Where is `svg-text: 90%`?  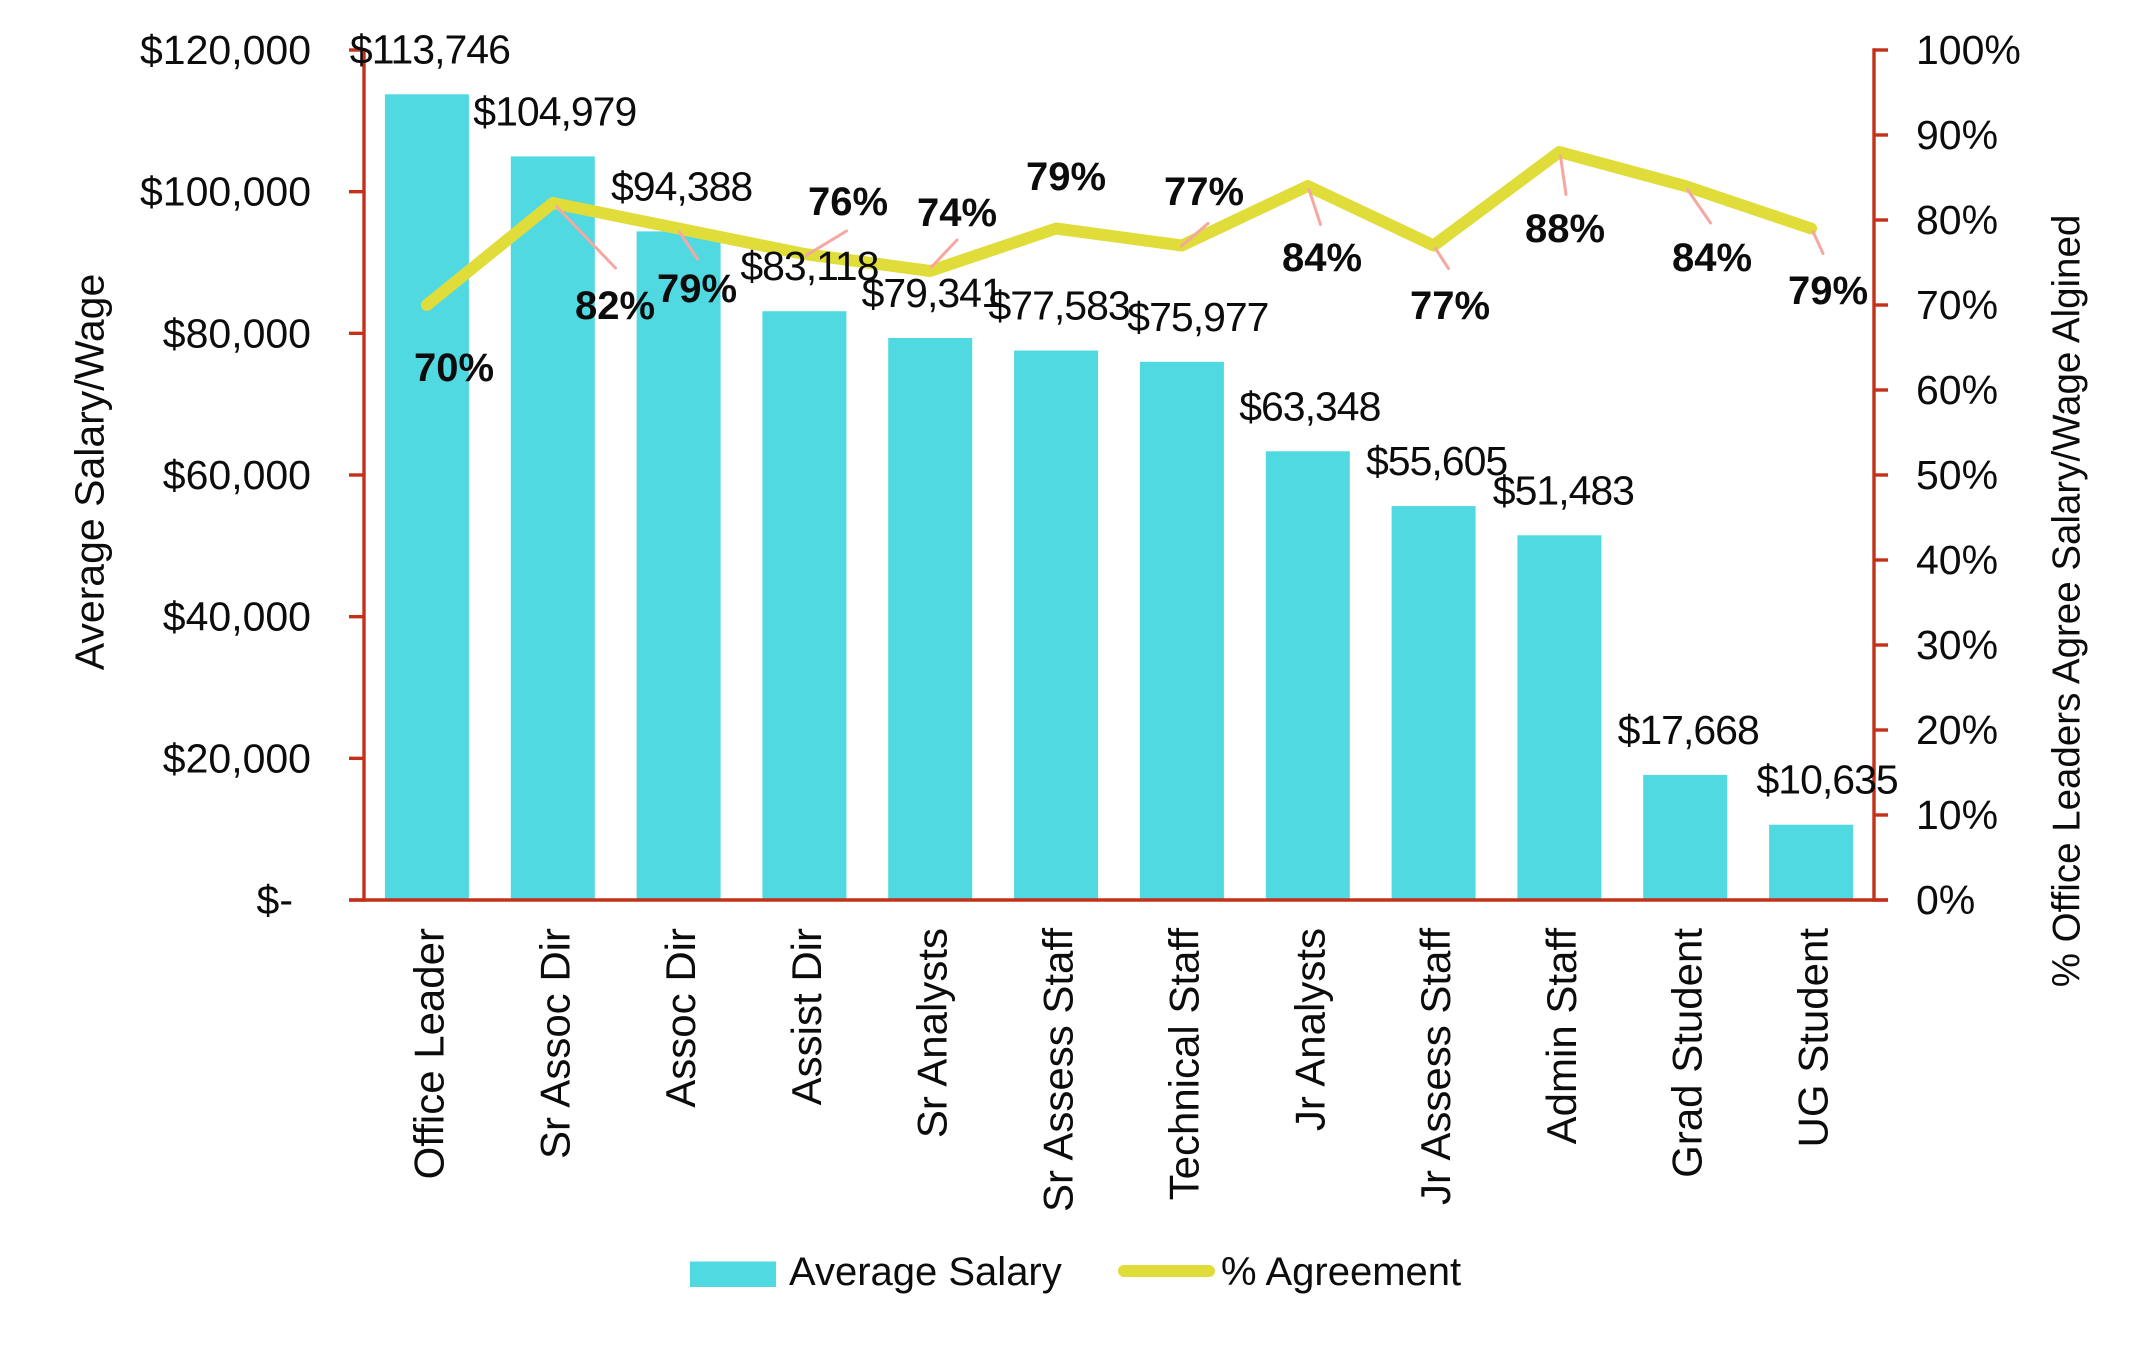 svg-text: 90% is located at coordinates (1957, 135).